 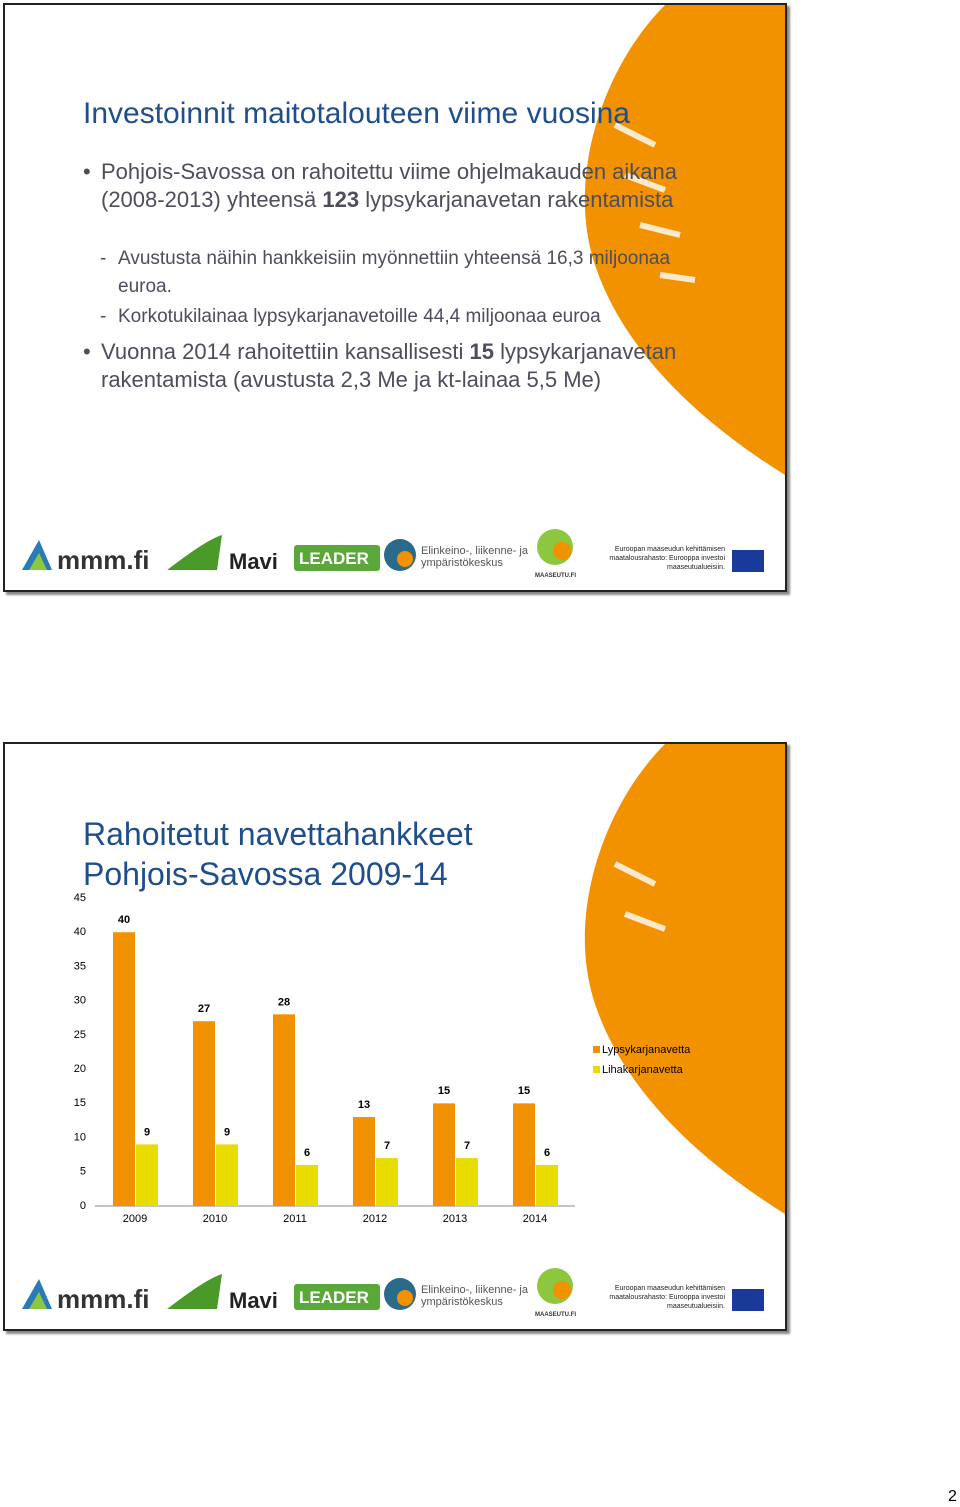 What do you see at coordinates (375, 1219) in the screenshot?
I see `x-tick-label: 2012` at bounding box center [375, 1219].